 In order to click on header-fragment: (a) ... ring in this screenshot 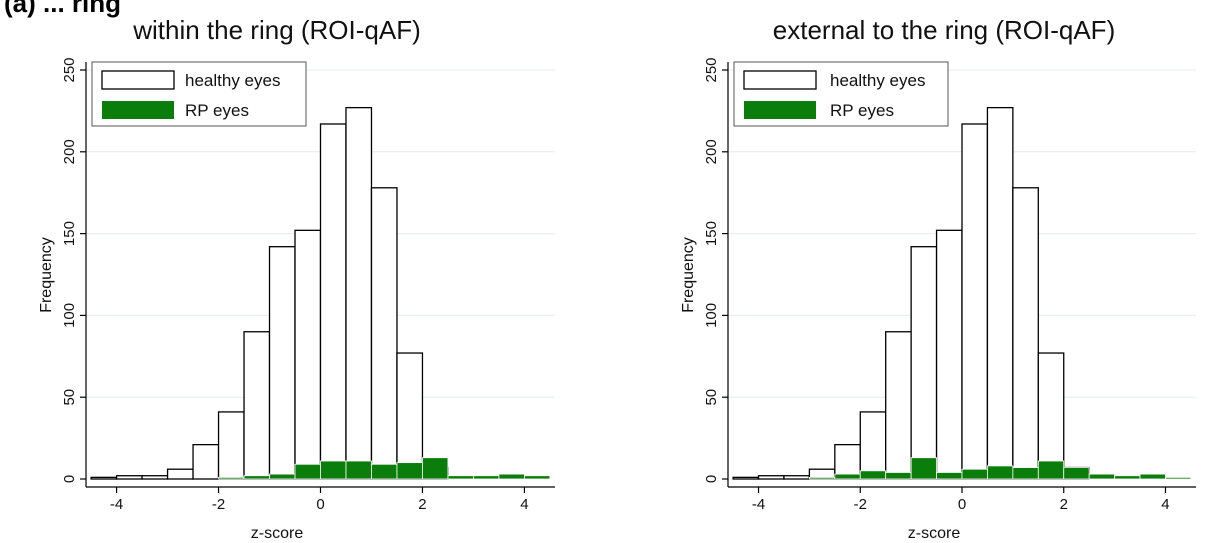, I will do `click(62, 9)`.